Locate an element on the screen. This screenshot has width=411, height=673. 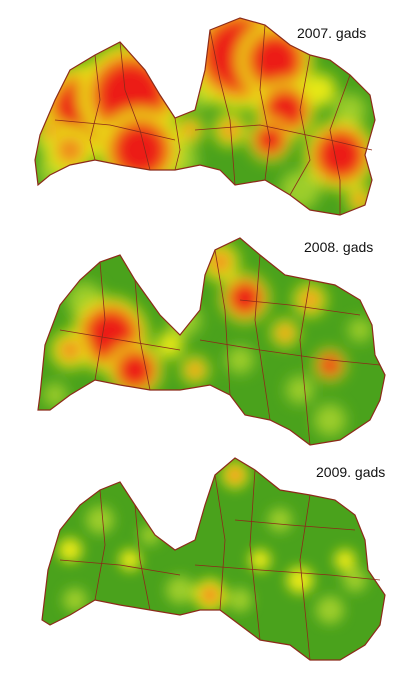
year-label-2007: 2007. gads is located at coordinates (332, 33).